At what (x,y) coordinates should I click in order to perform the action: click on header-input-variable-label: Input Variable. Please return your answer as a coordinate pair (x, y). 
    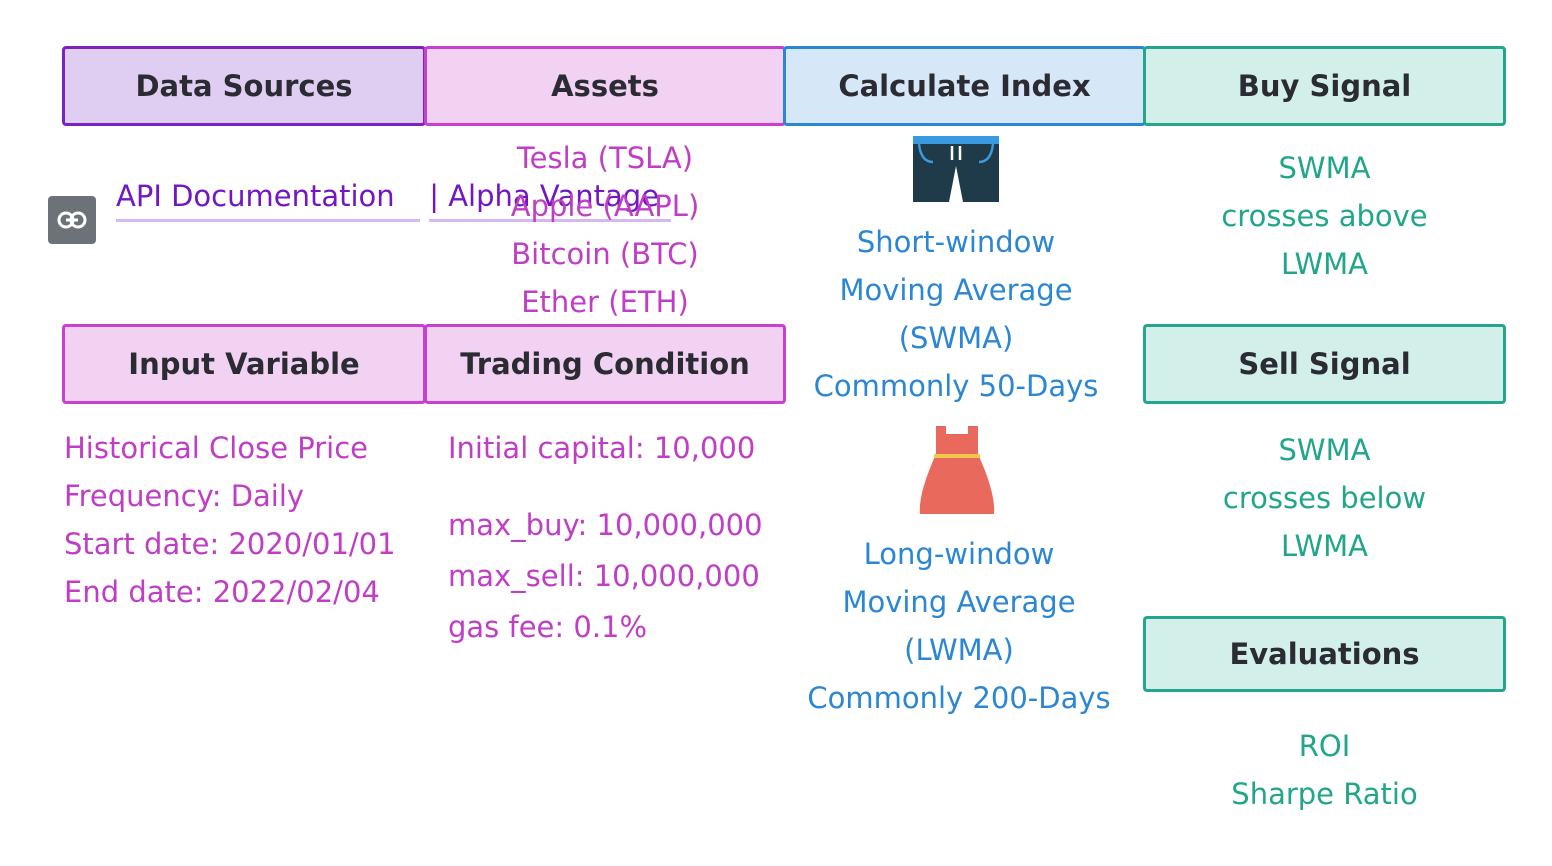
    Looking at the image, I should click on (244, 364).